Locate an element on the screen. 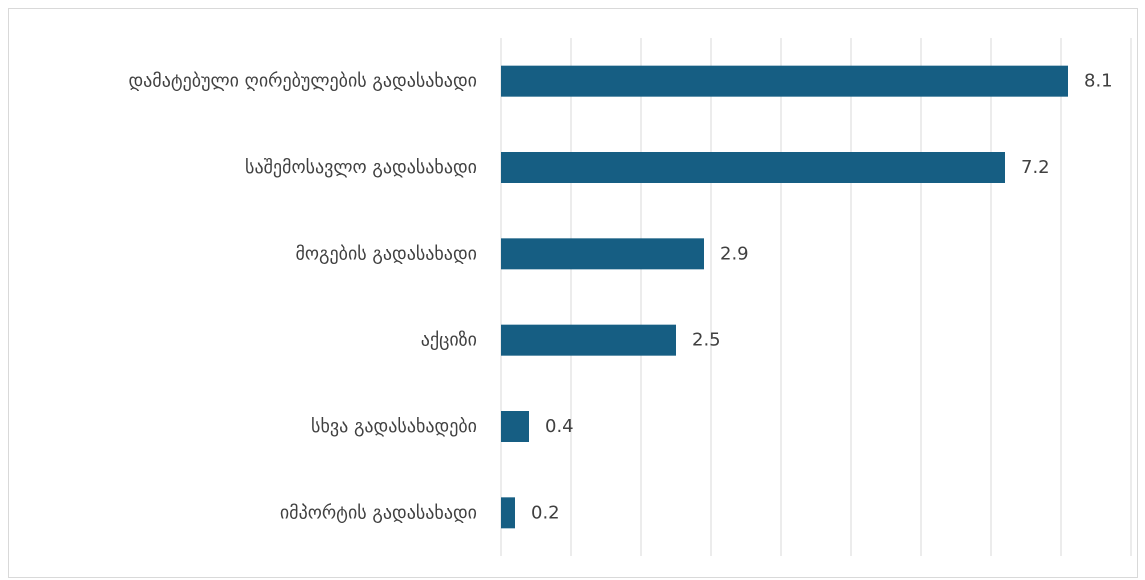 The height and width of the screenshot is (580, 1145). category-label: საშემოსავლო გადასახადი is located at coordinates (361, 167).